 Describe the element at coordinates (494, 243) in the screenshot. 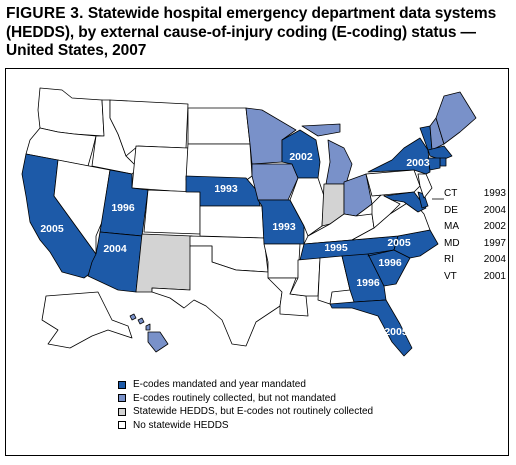

I see `ne-year: 1997` at that location.